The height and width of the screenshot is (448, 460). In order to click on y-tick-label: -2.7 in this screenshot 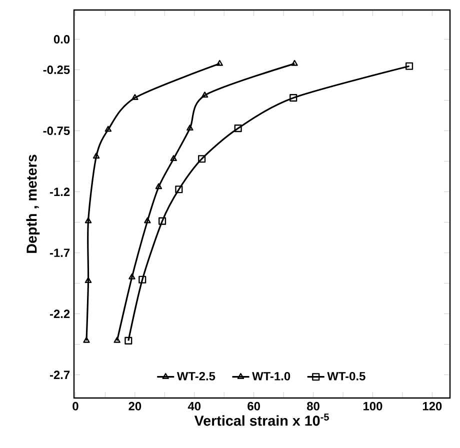, I will do `click(60, 374)`.